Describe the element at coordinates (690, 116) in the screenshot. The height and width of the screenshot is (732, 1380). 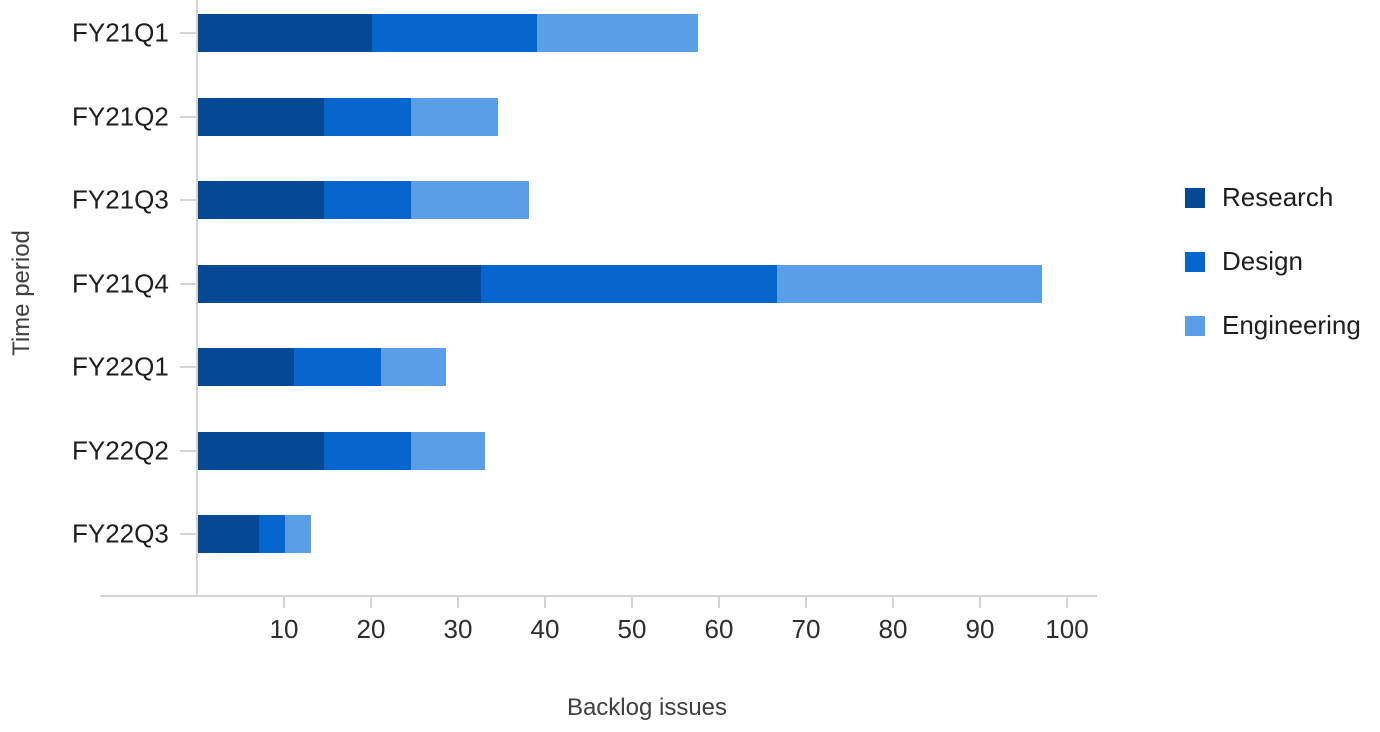
I see `bar-row-fy21q2: FY21Q2` at that location.